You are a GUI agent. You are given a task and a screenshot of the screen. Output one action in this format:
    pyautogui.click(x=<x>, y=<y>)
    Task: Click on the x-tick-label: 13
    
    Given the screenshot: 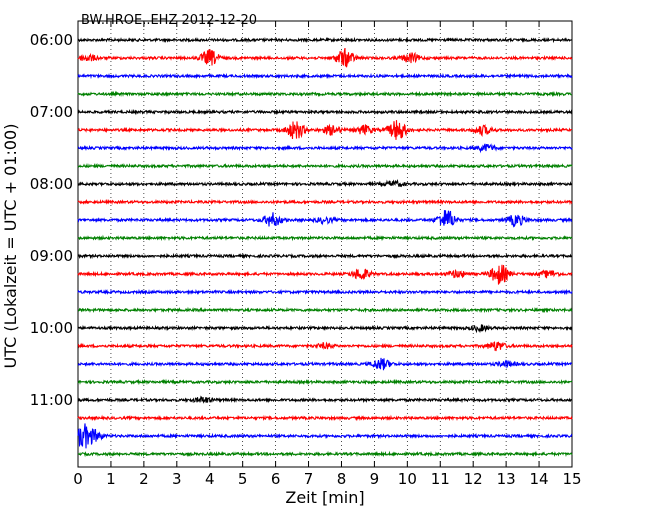 What is the action you would take?
    pyautogui.click(x=506, y=479)
    